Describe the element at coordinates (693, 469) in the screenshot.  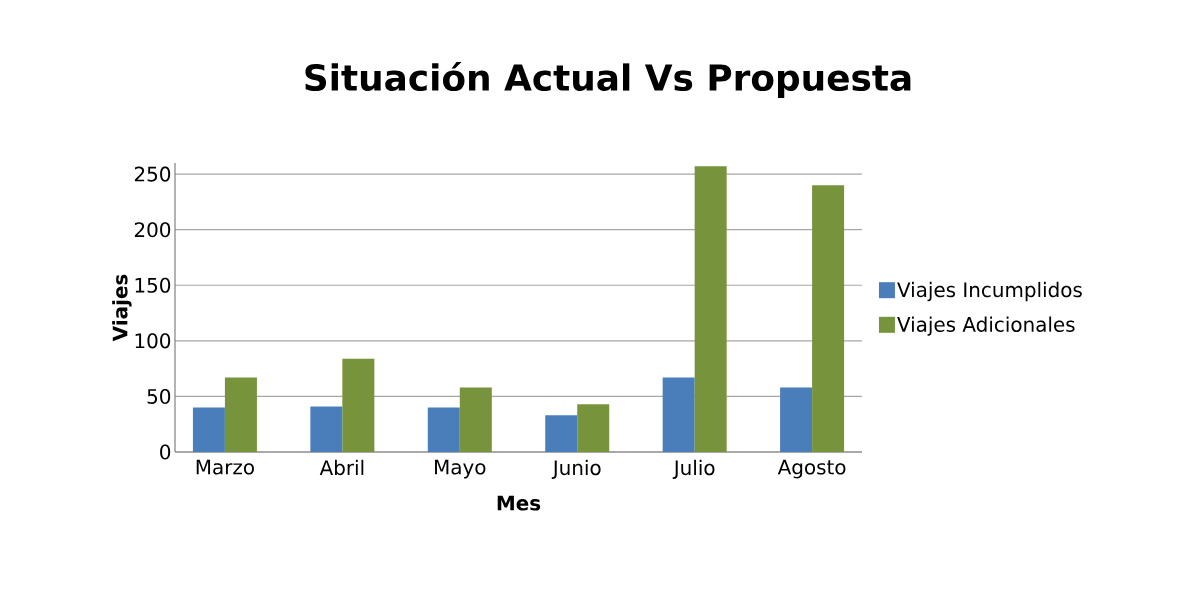
I see `x-tick-label: Julio` at that location.